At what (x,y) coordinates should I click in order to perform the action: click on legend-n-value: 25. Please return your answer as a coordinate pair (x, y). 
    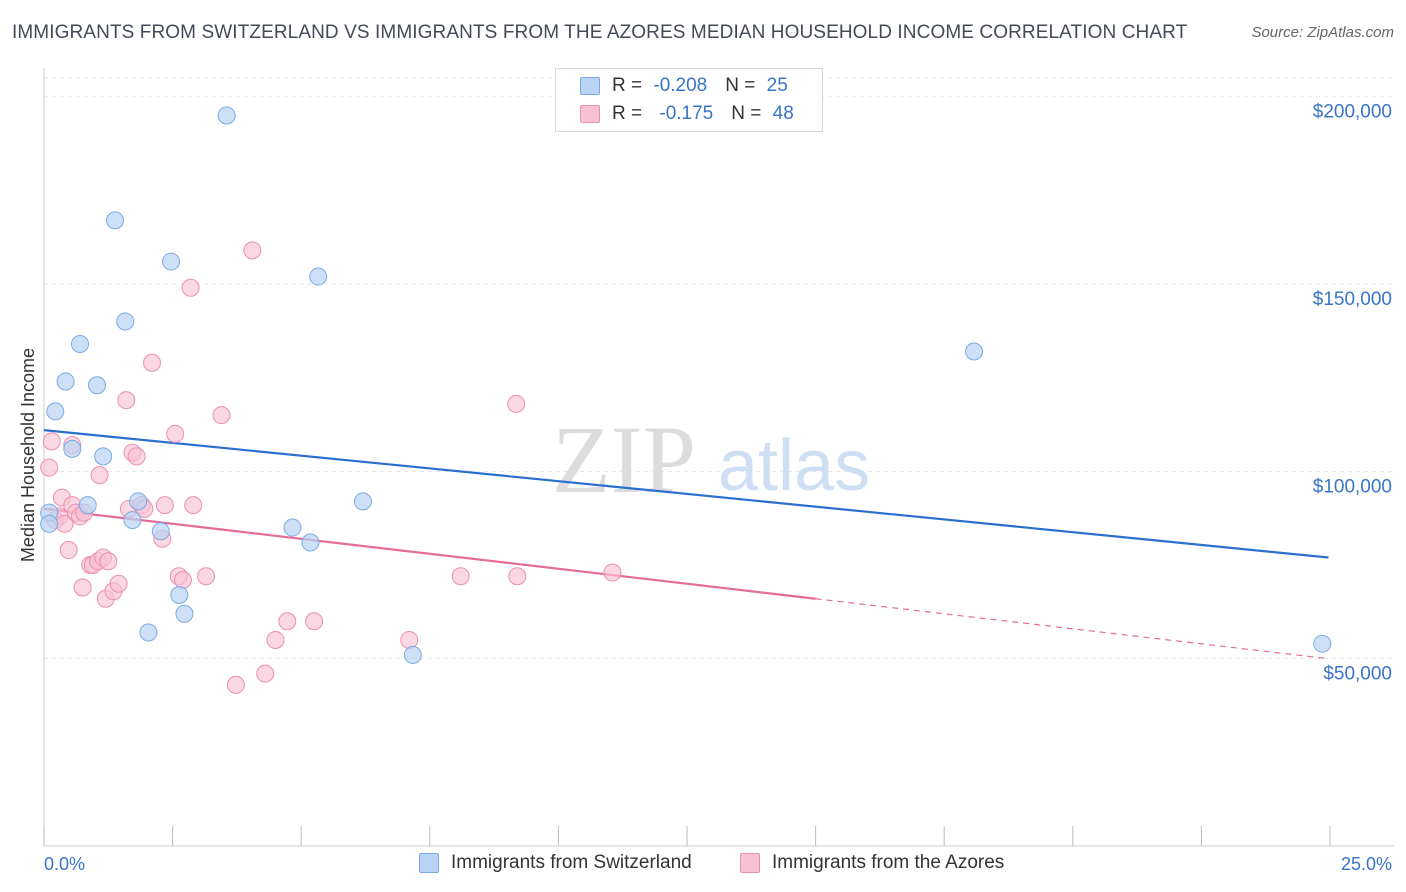
    Looking at the image, I should click on (777, 85).